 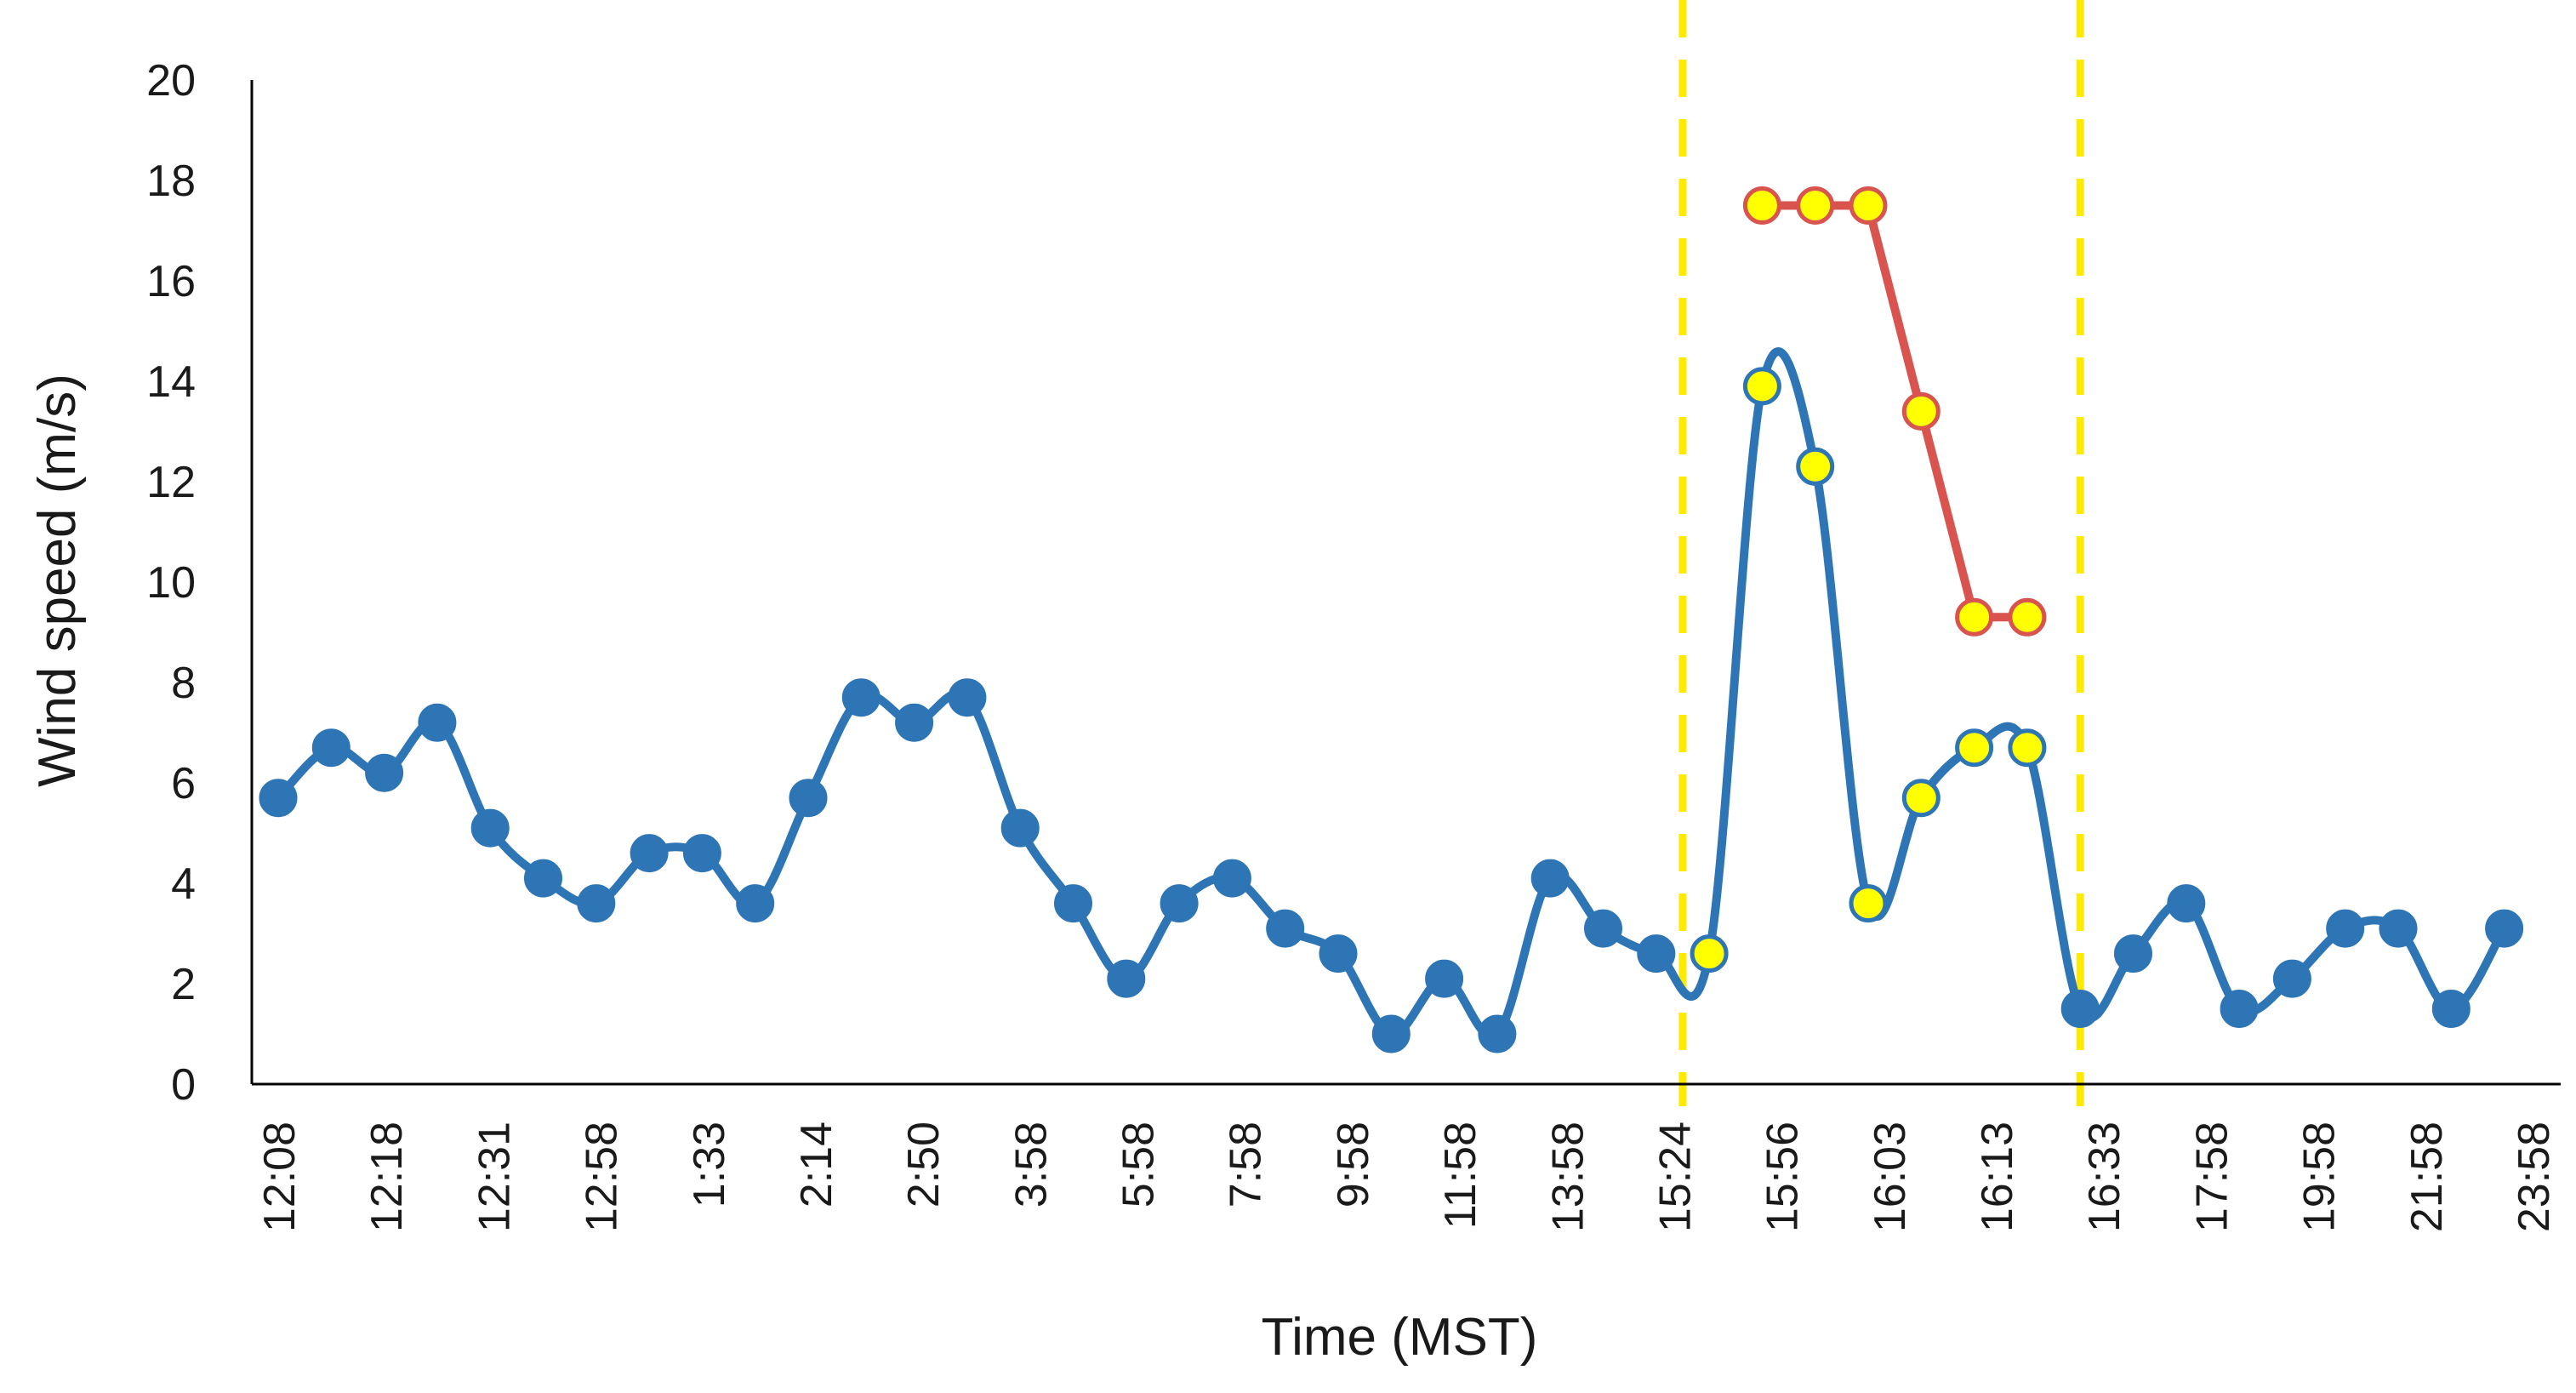 I want to click on x-tick-label: 15:56, so click(x=1783, y=1177).